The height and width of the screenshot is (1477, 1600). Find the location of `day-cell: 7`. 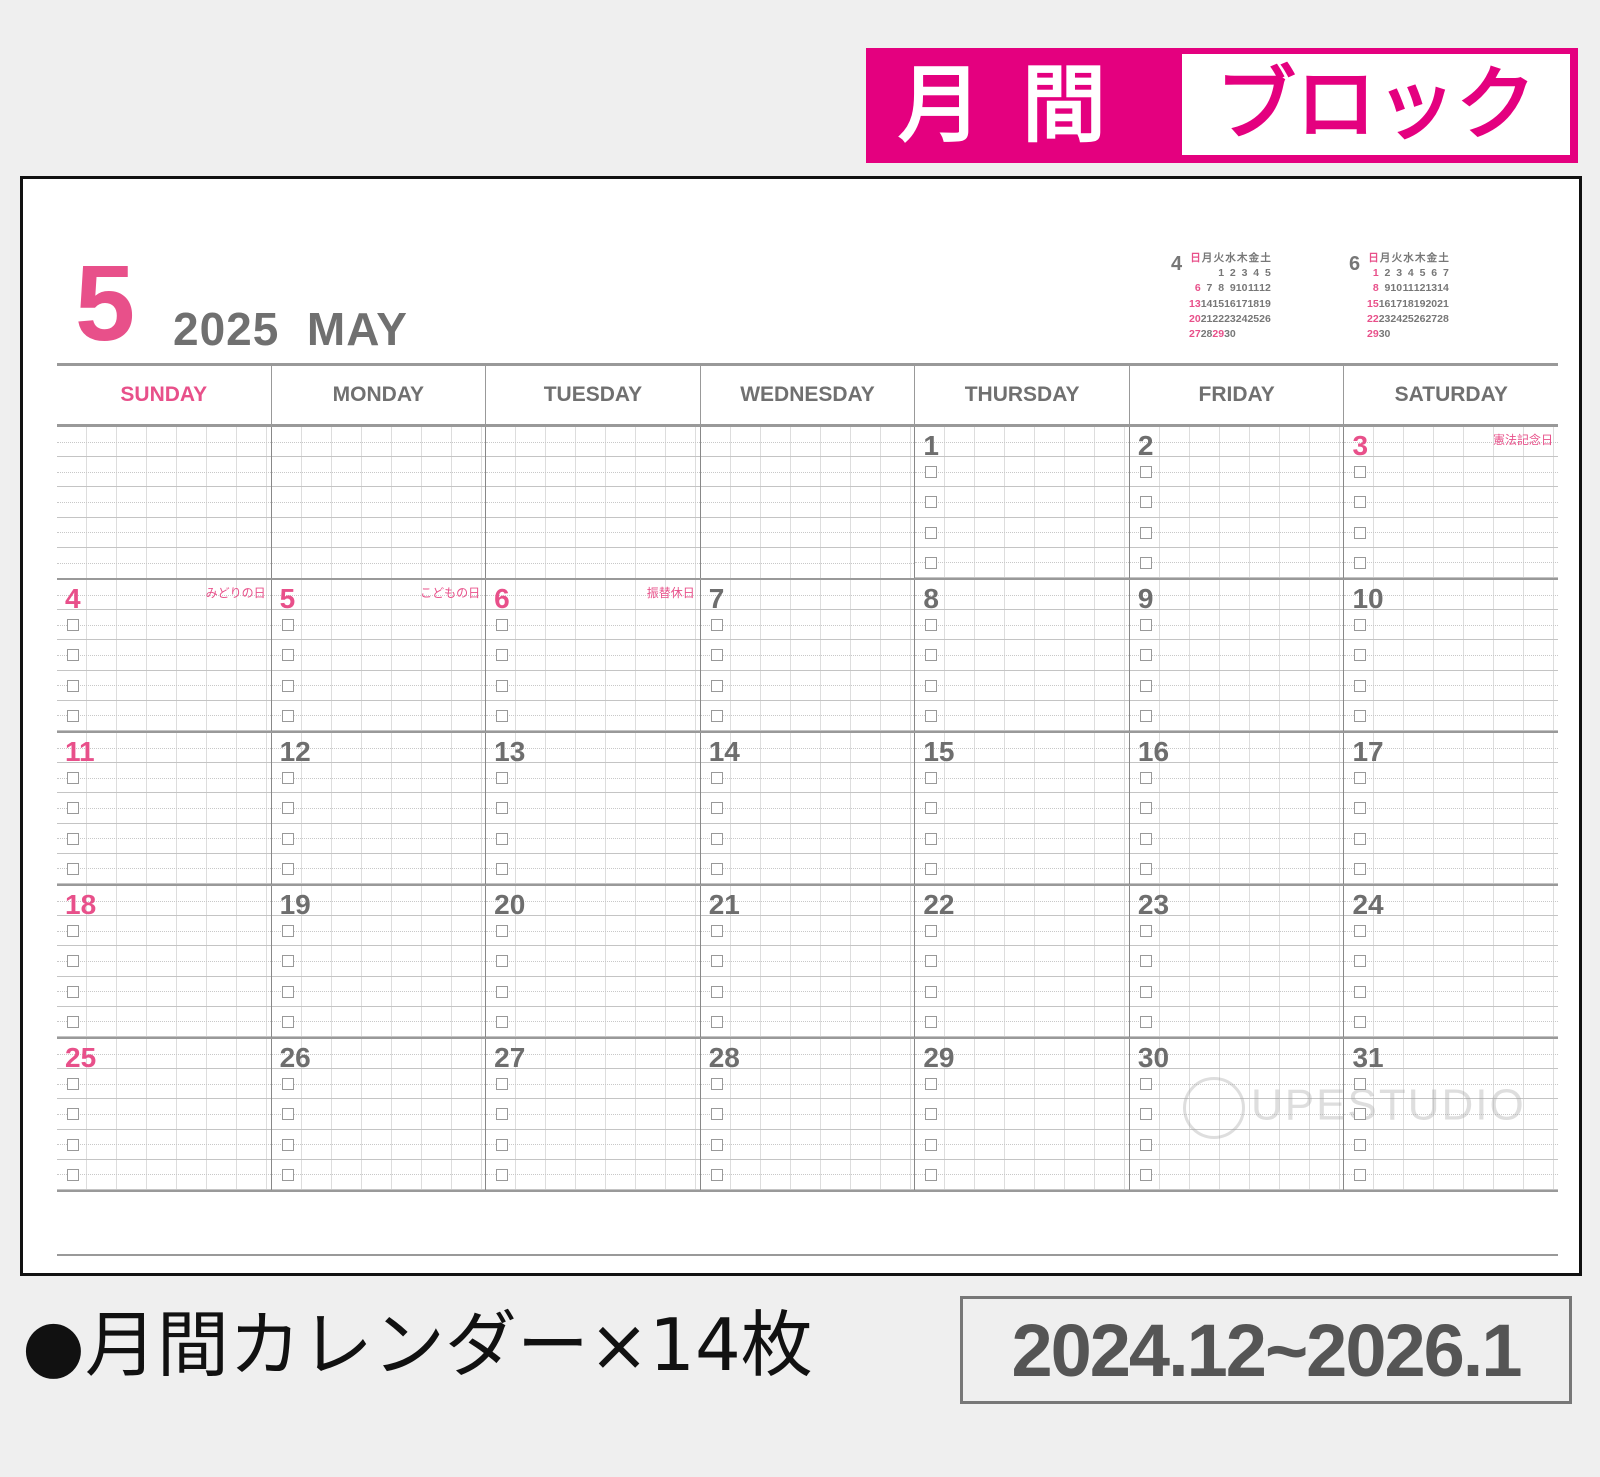

day-cell: 7 is located at coordinates (807, 655).